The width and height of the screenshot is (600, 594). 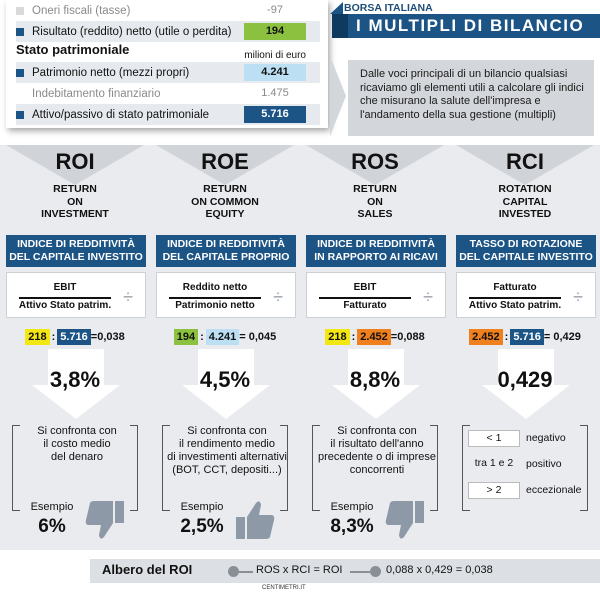 I want to click on formula-box: Reddito netto Patrimonio netto ÷, so click(x=226, y=295).